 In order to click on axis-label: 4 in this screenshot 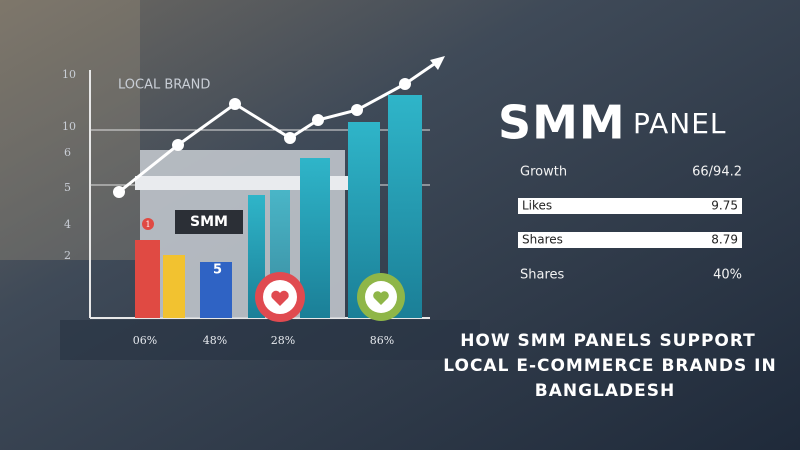, I will do `click(67, 224)`.